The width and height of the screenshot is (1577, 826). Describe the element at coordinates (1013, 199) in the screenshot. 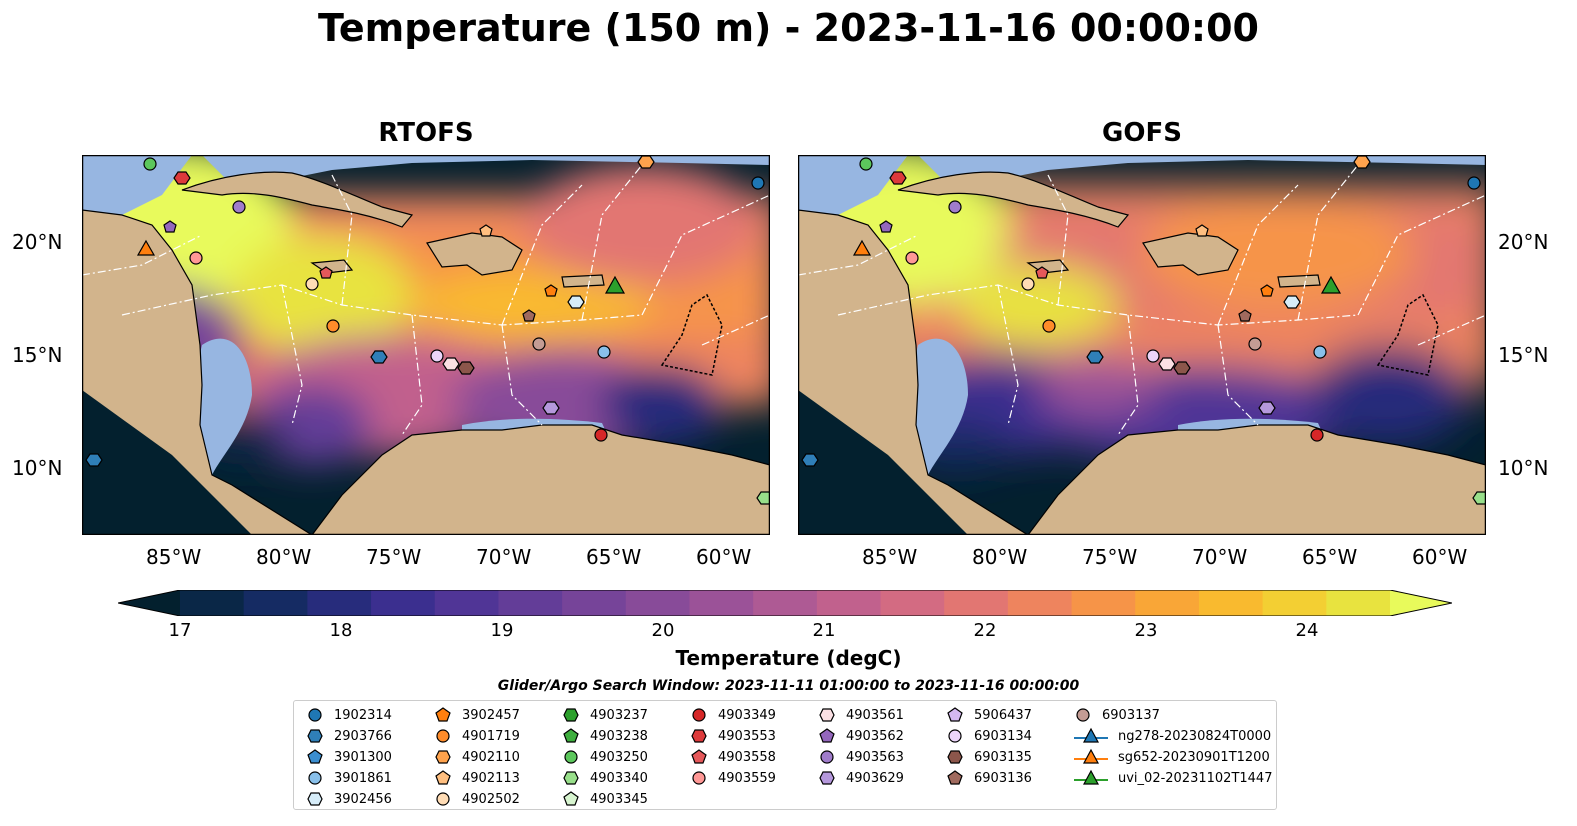

I see `land-cuba` at that location.